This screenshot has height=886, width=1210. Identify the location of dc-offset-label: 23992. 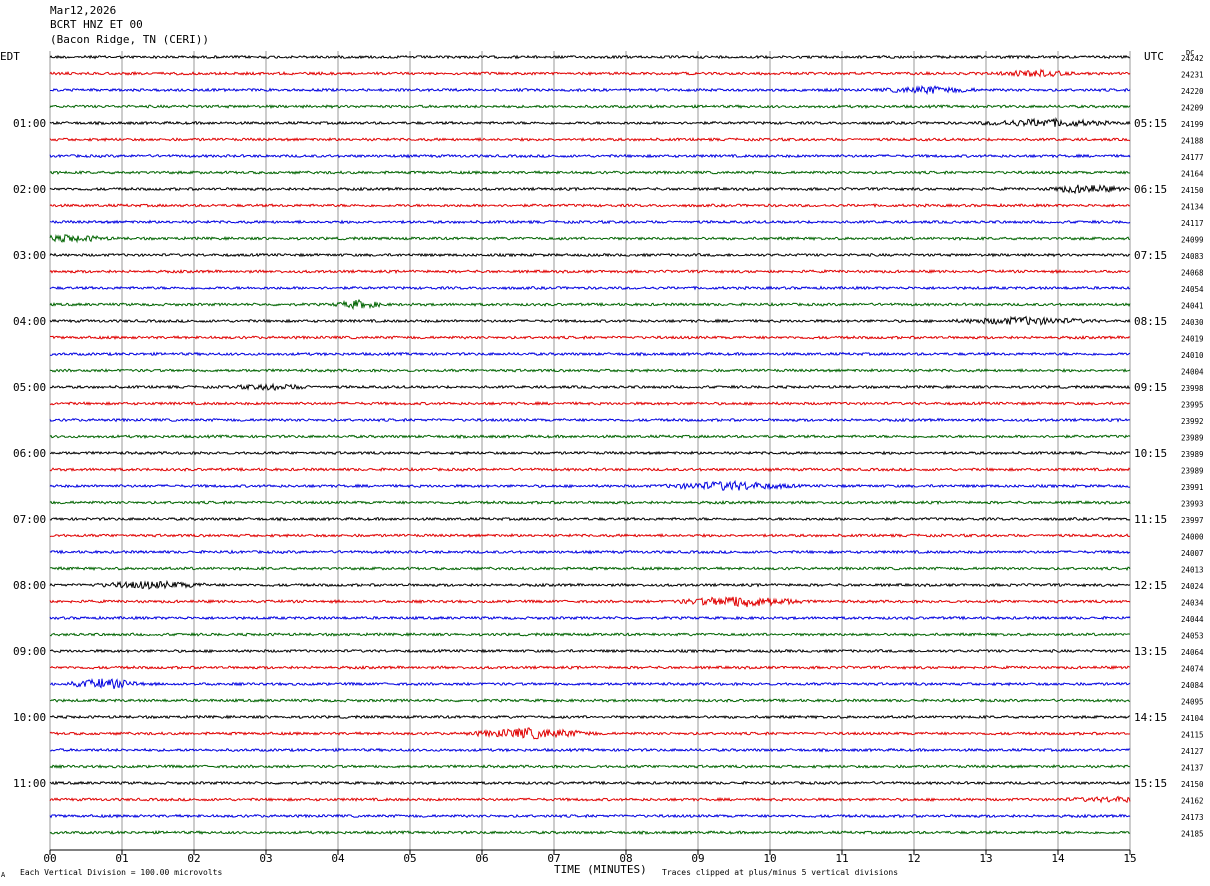
(1192, 421).